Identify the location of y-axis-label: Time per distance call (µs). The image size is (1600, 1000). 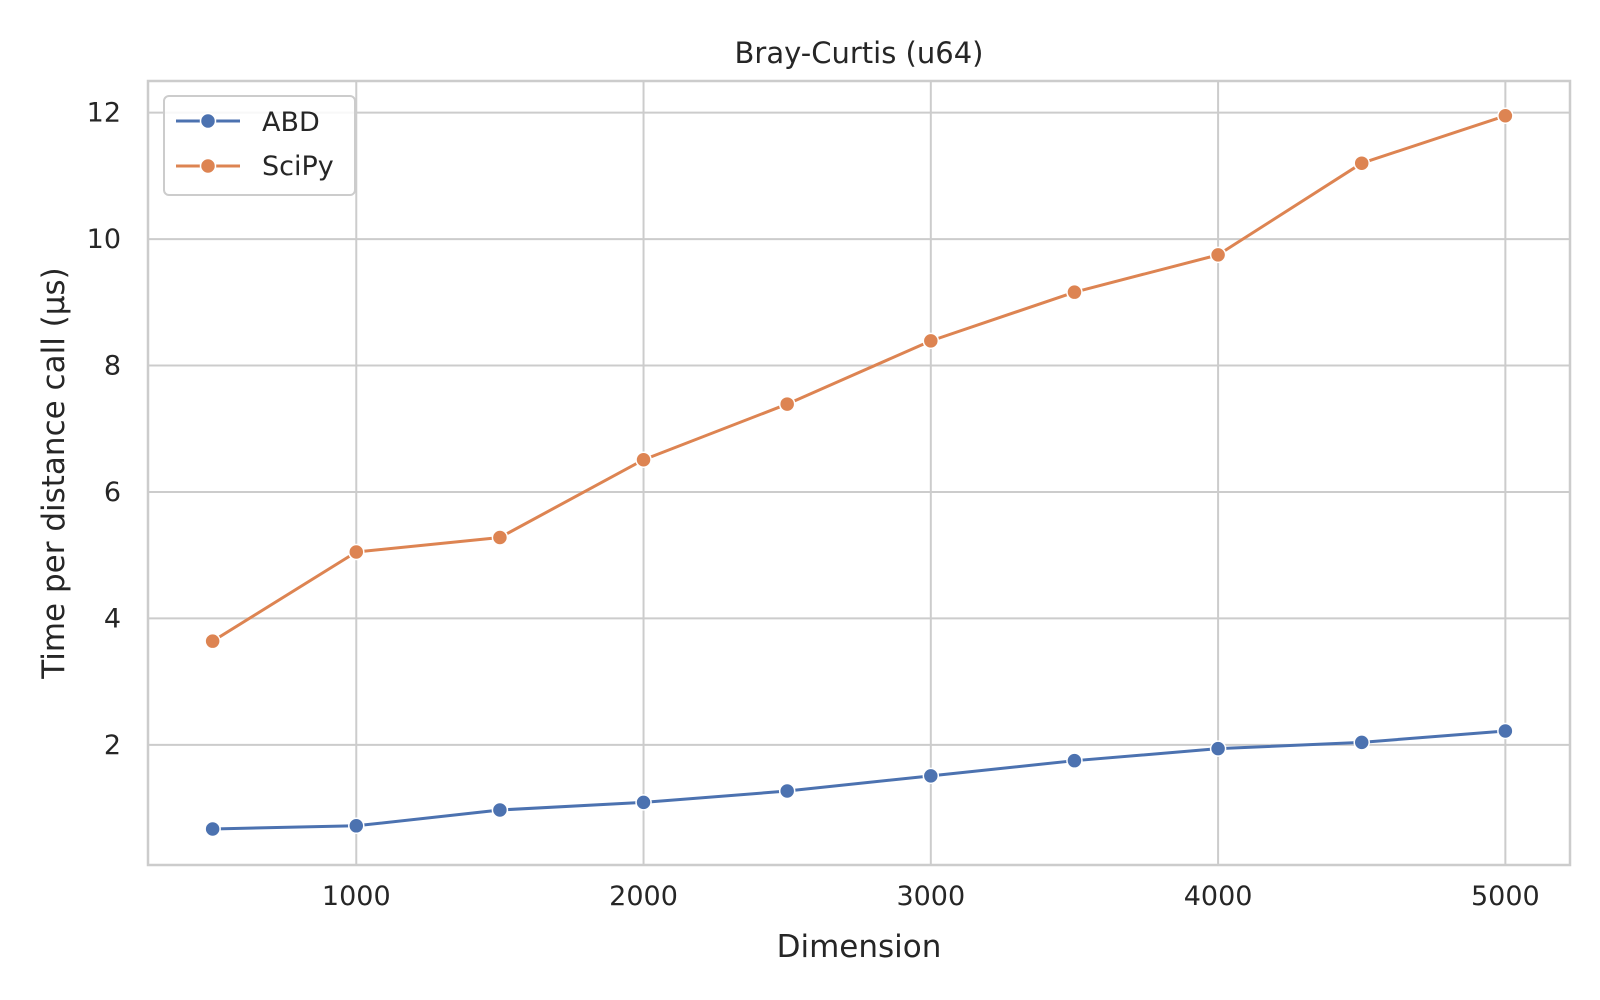
(54, 473).